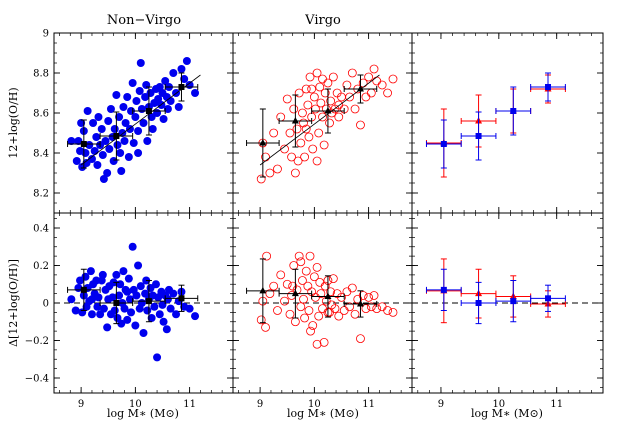 The image size is (623, 437). I want to click on fit-line, so click(319, 120).